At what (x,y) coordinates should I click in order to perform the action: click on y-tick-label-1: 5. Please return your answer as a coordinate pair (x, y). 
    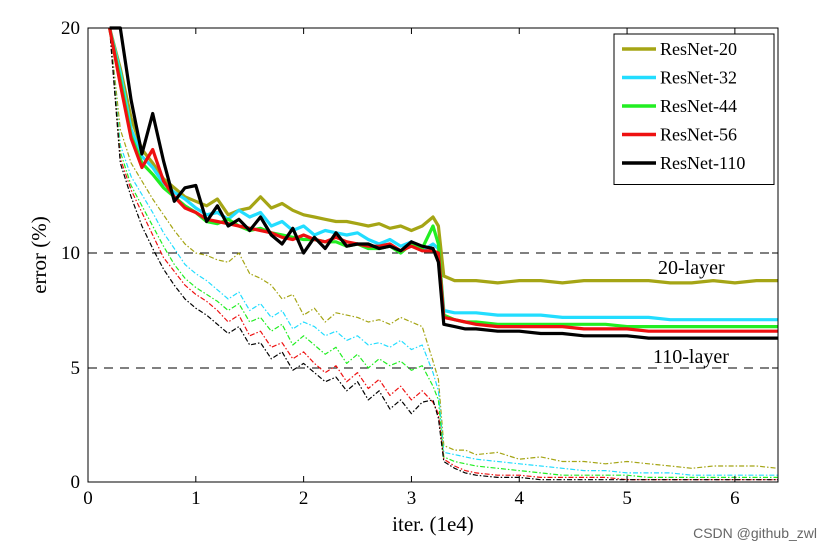
    Looking at the image, I should click on (76, 368).